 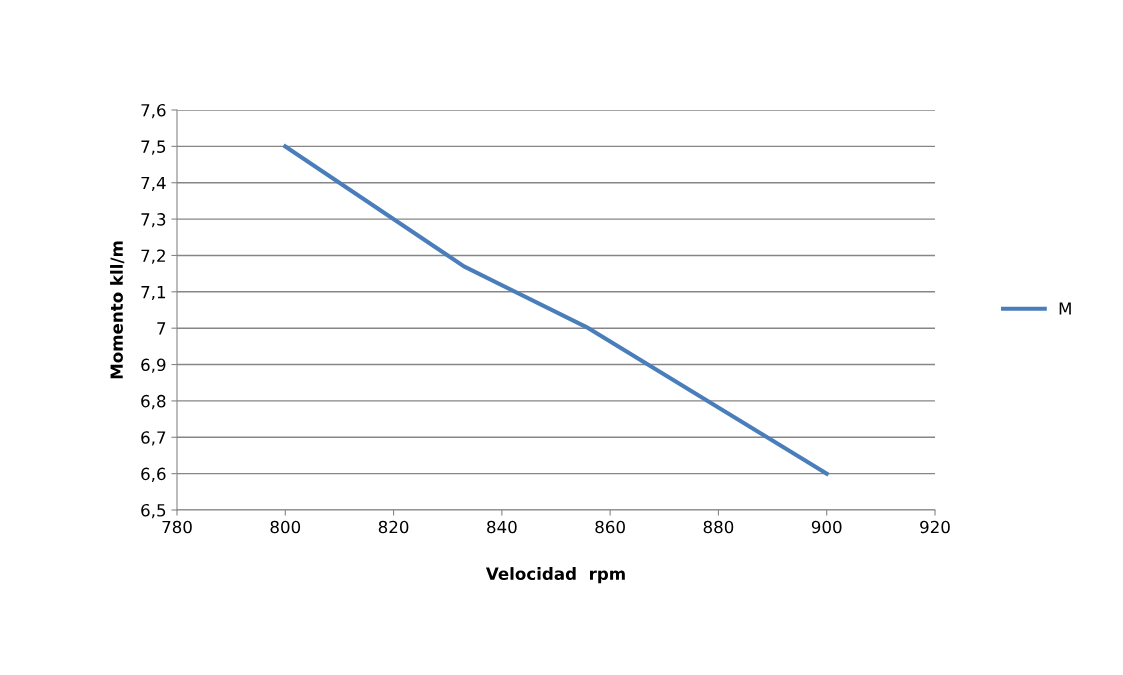 What do you see at coordinates (1065, 308) in the screenshot?
I see `legend-label: M` at bounding box center [1065, 308].